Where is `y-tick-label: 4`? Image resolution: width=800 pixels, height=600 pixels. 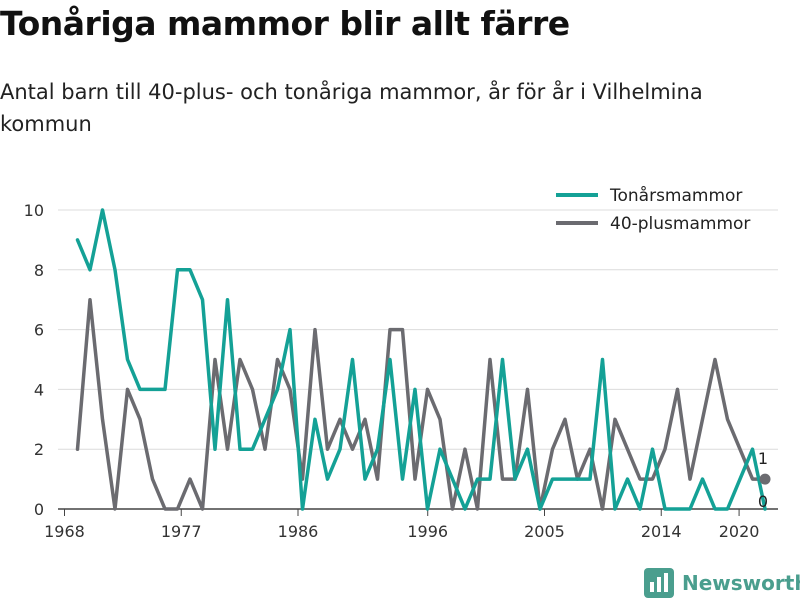 y-tick-label: 4 is located at coordinates (39, 389).